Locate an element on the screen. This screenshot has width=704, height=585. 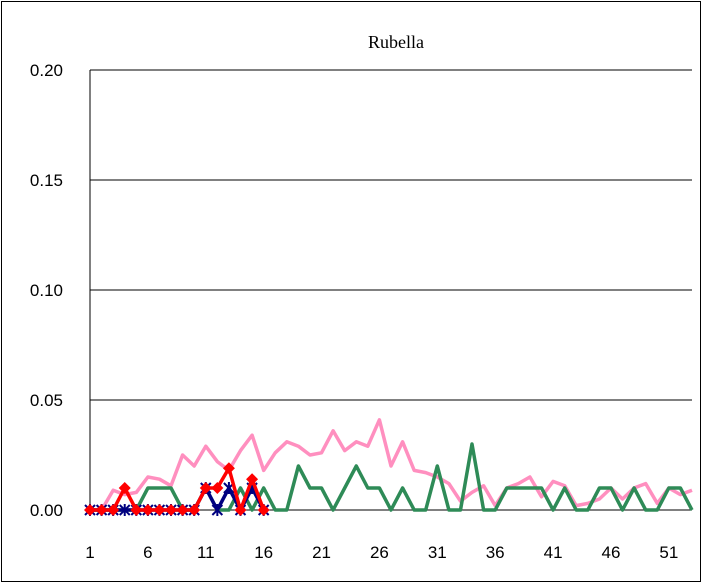
y-tick-label: 0.05 is located at coordinates (46, 400).